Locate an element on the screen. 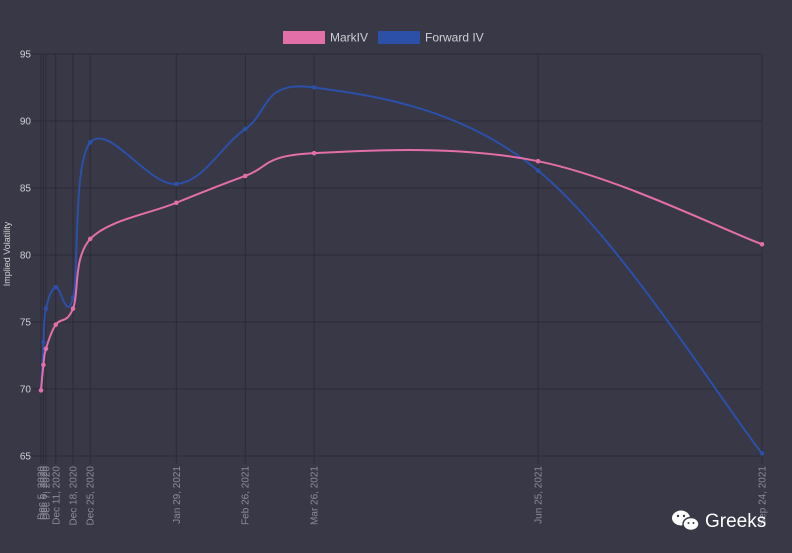 This screenshot has height=553, width=792. x-tick-label: Dec 7, 2020 is located at coordinates (46, 493).